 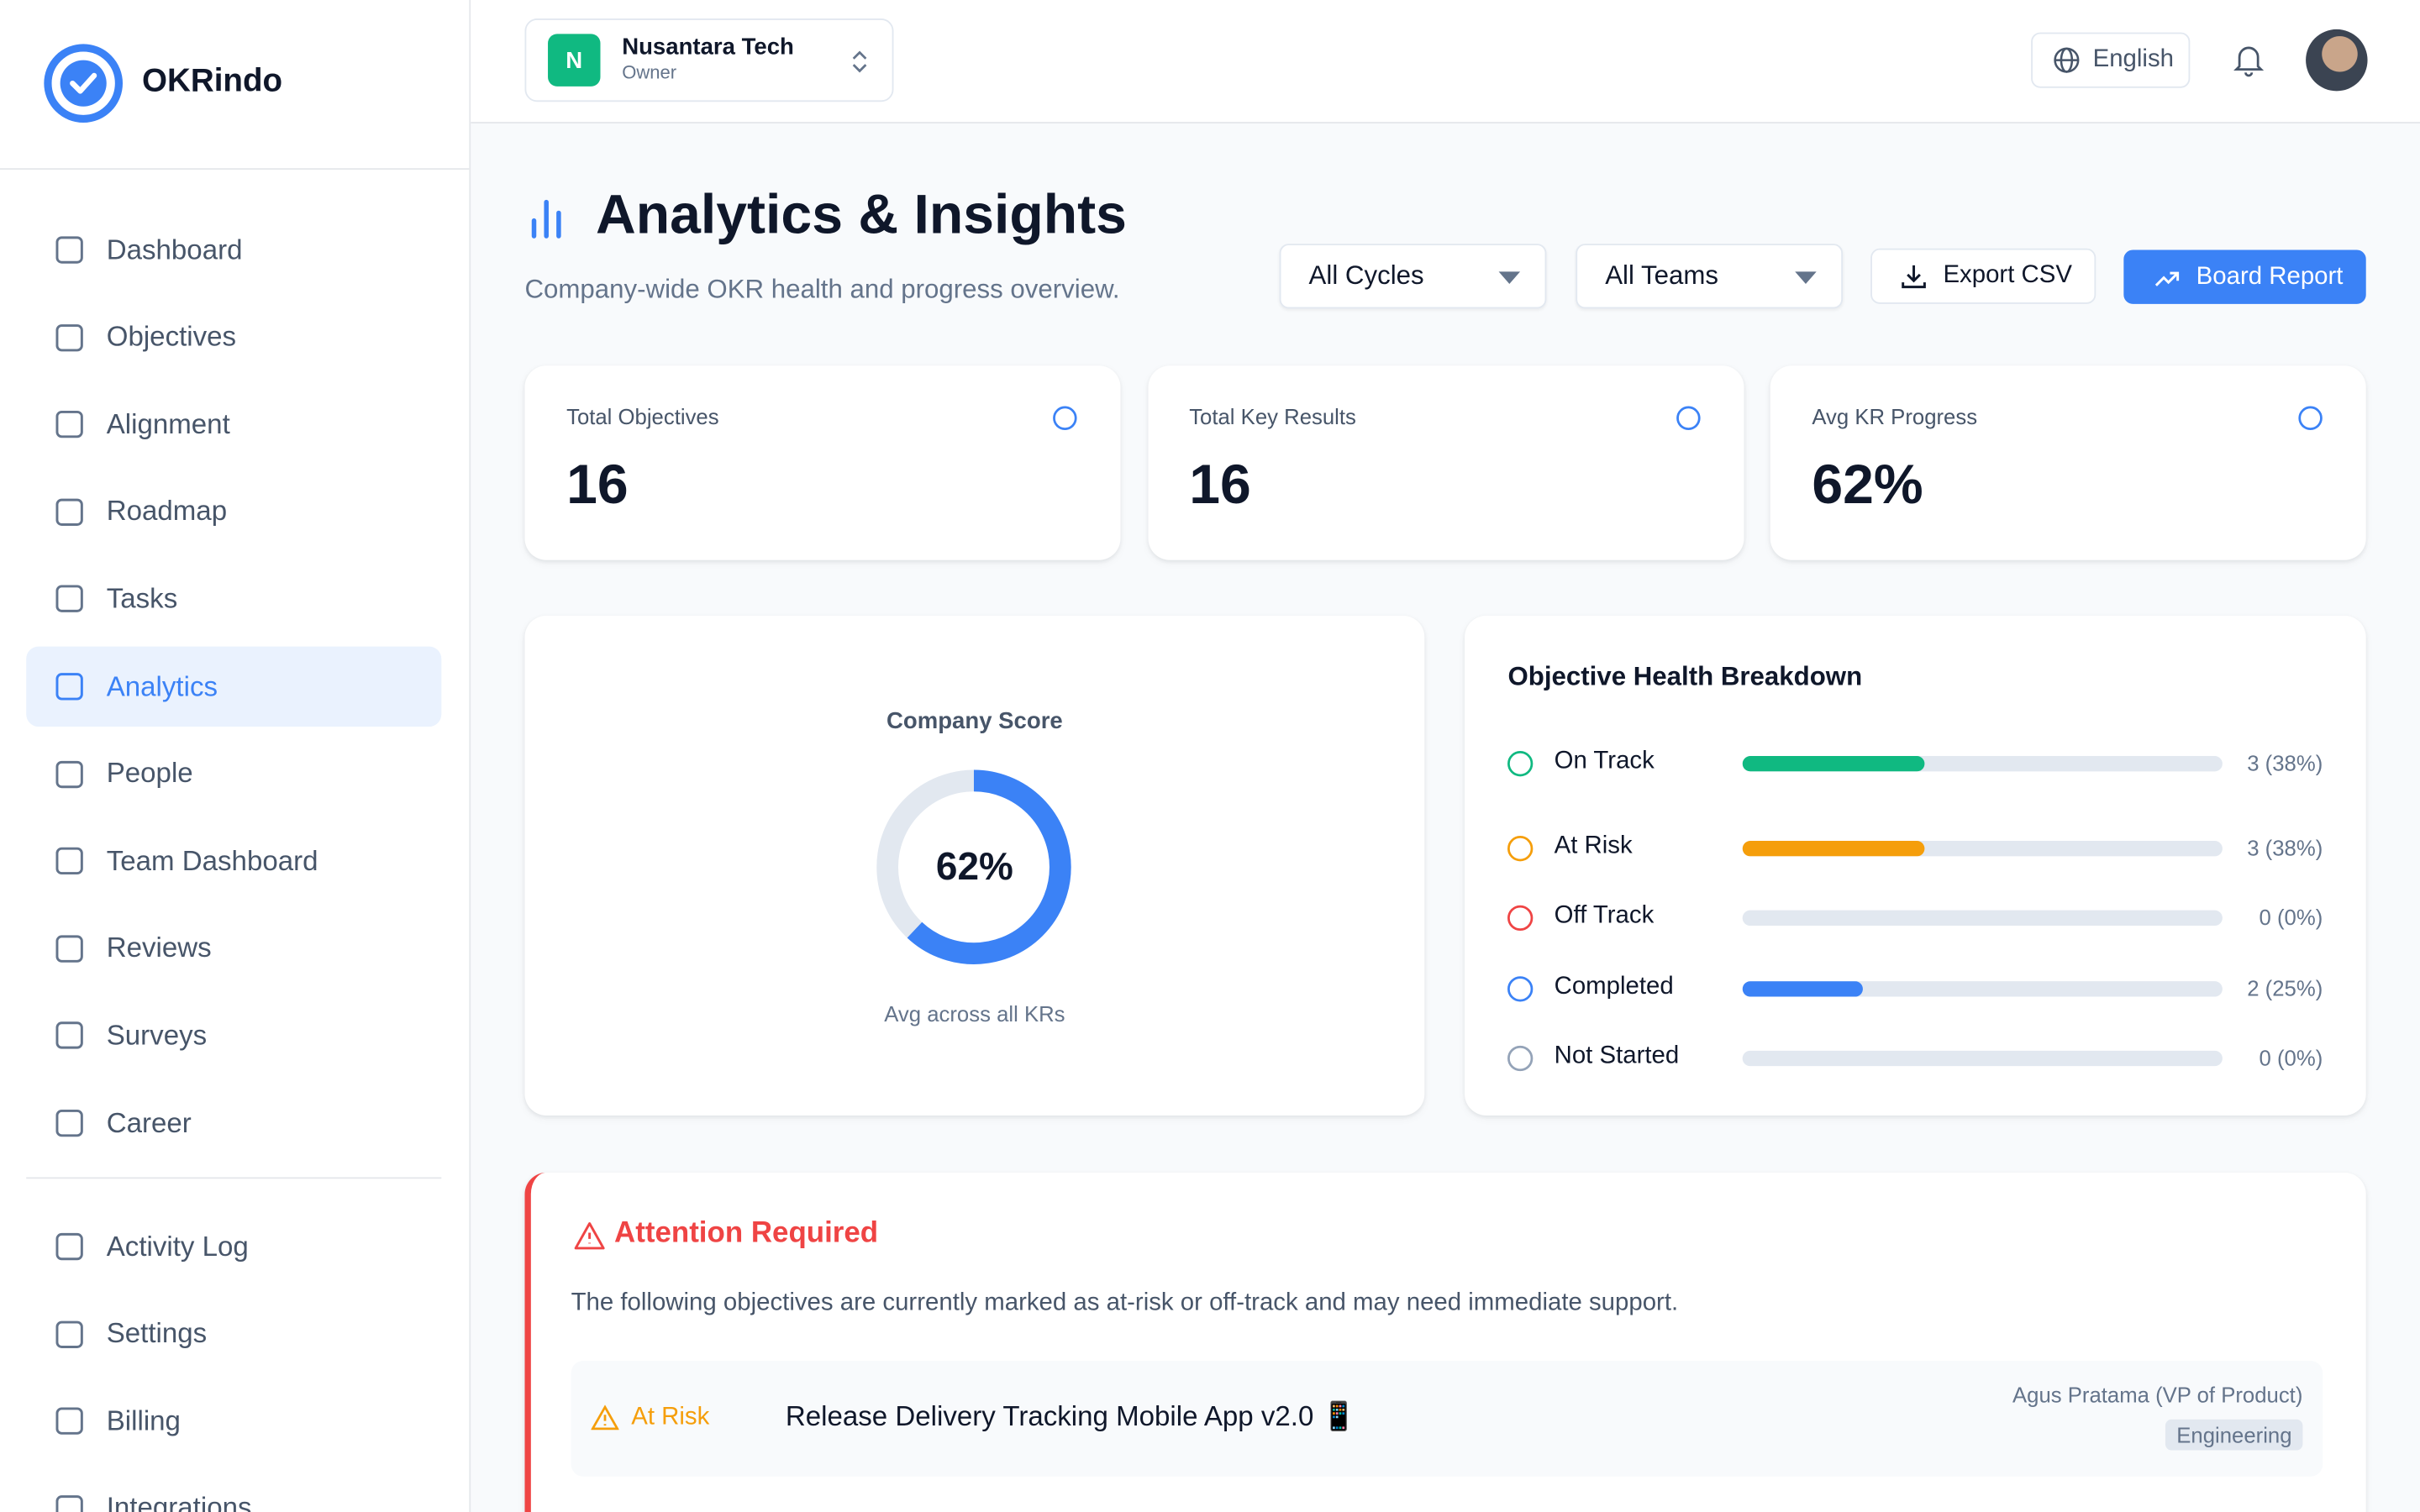 What do you see at coordinates (2291, 917) in the screenshot?
I see `status-value: 0 (0%)` at bounding box center [2291, 917].